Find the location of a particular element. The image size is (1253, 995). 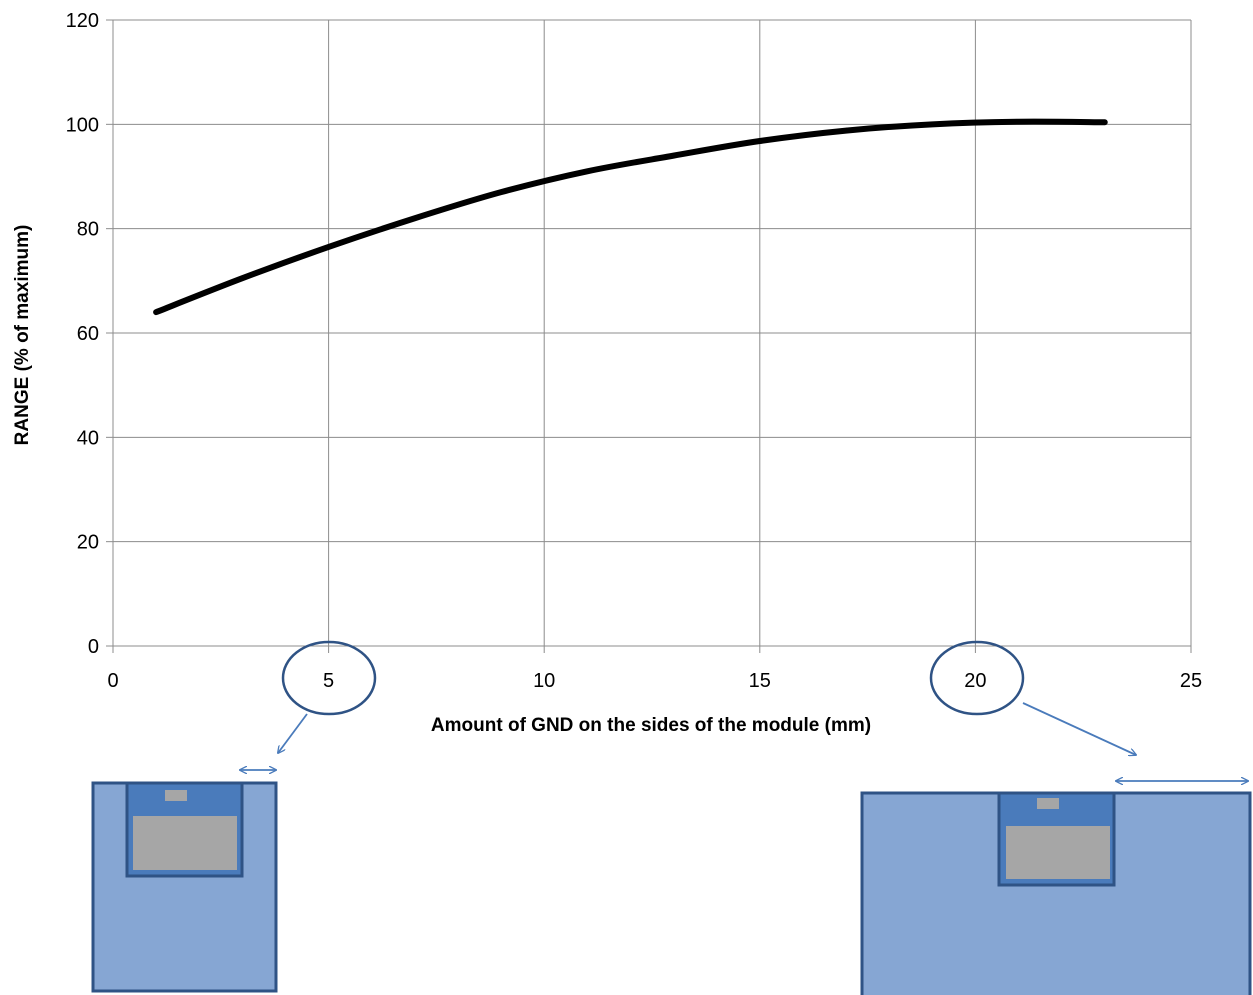

x-tick-label: 10 is located at coordinates (544, 681).